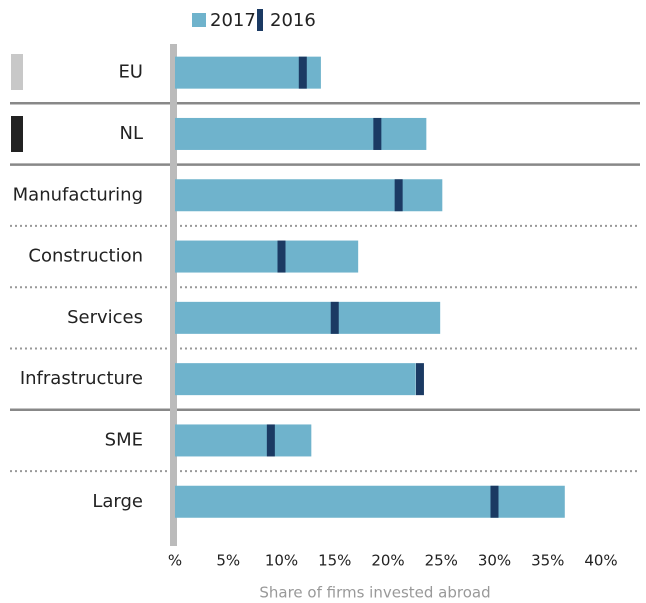 Image resolution: width=646 pixels, height=603 pixels. What do you see at coordinates (78, 194) in the screenshot?
I see `category-label: Manufacturing` at bounding box center [78, 194].